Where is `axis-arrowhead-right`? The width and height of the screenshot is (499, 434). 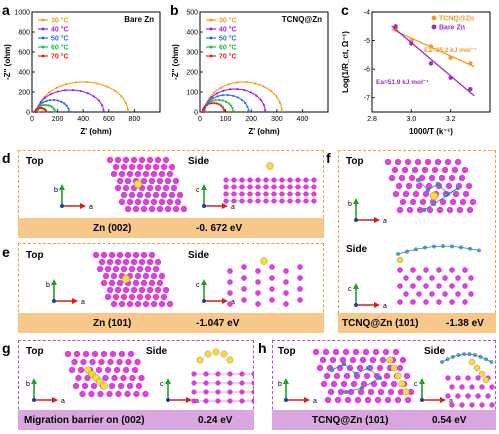 axis-arrowhead-right is located at coordinates (377, 220).